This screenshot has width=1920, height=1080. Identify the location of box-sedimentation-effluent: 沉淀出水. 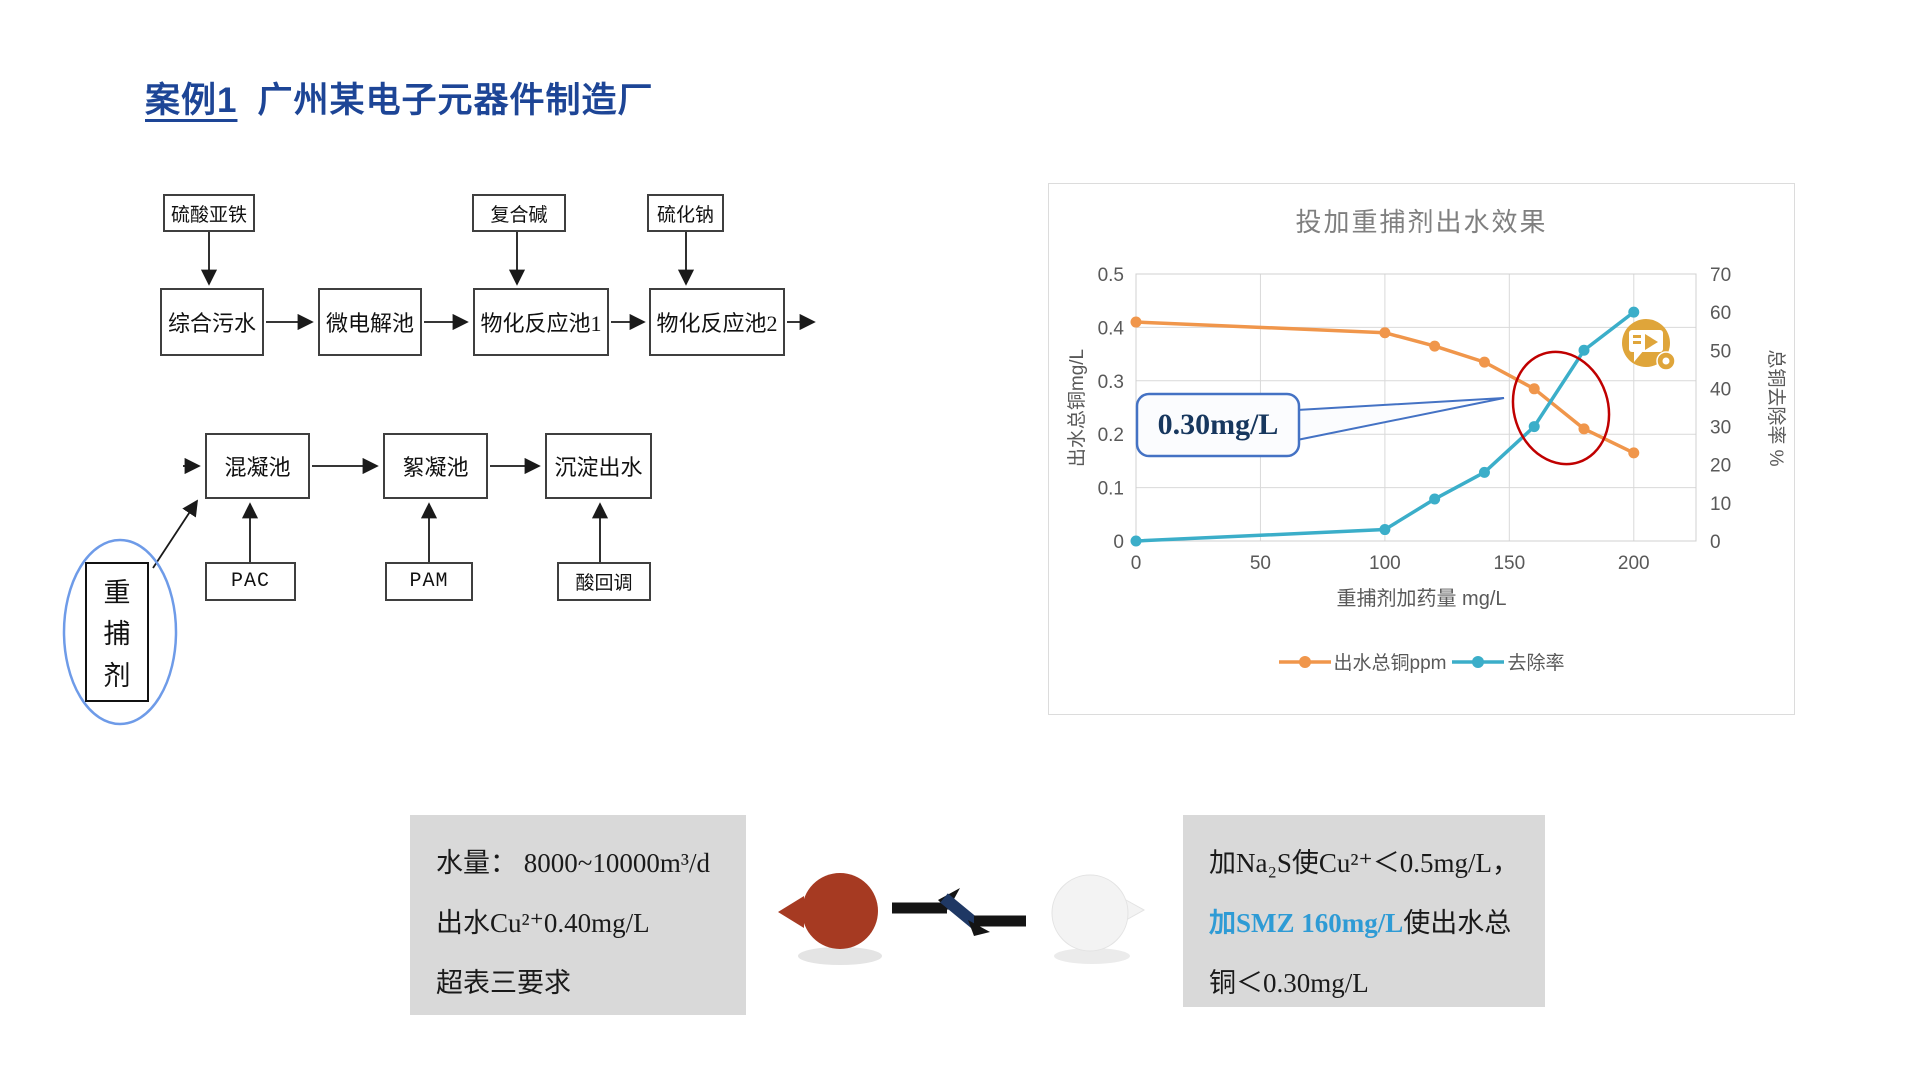
(598, 466).